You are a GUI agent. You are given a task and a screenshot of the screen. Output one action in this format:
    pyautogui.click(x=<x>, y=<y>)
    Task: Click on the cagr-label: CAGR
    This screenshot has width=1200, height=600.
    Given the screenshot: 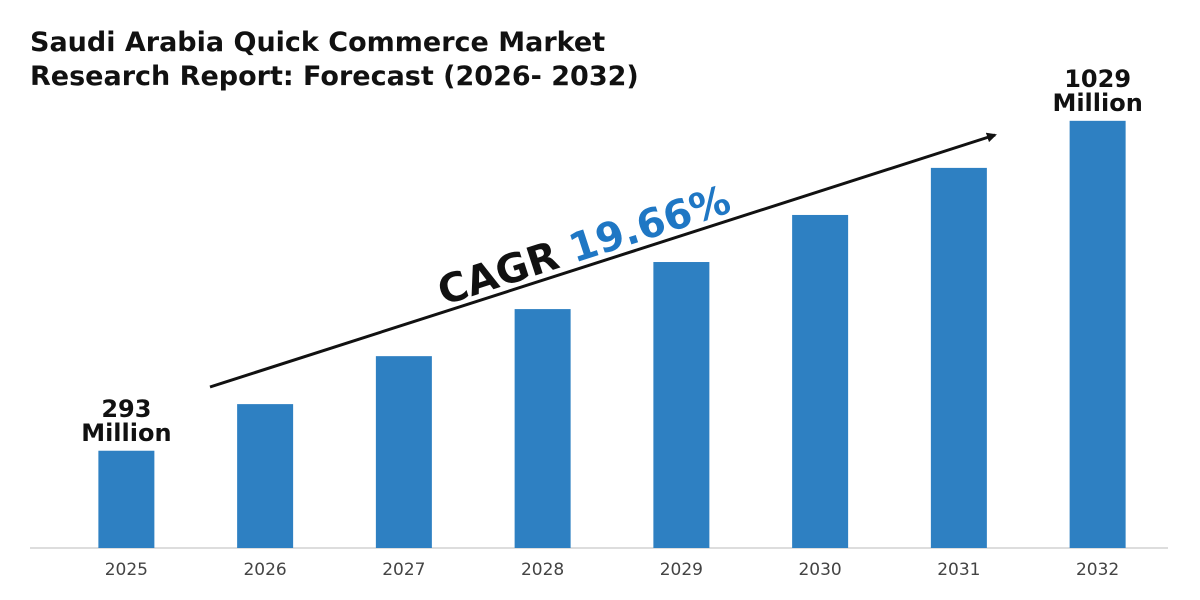 What is the action you would take?
    pyautogui.click(x=498, y=274)
    